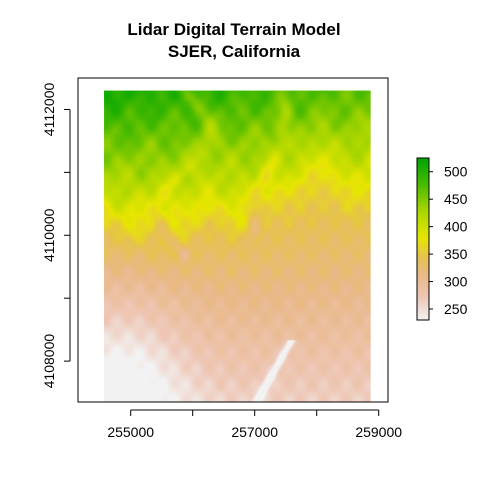 This screenshot has width=500, height=500. I want to click on legend-tick-label: 300, so click(456, 282).